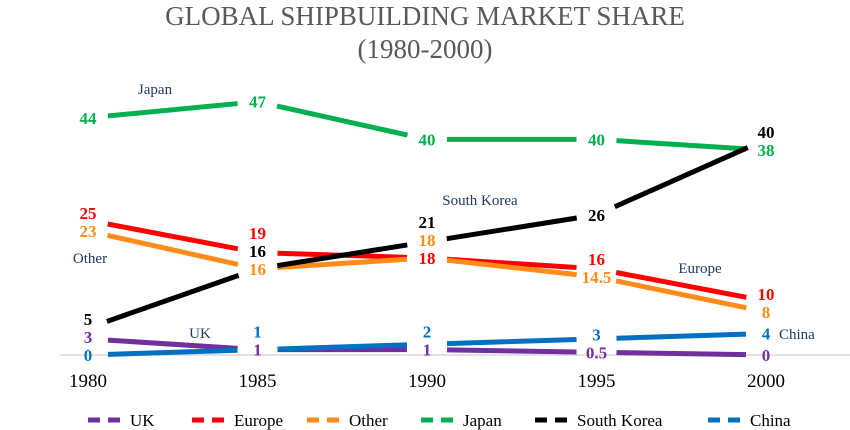 This screenshot has height=430, width=850. What do you see at coordinates (596, 215) in the screenshot?
I see `data-label: 26` at bounding box center [596, 215].